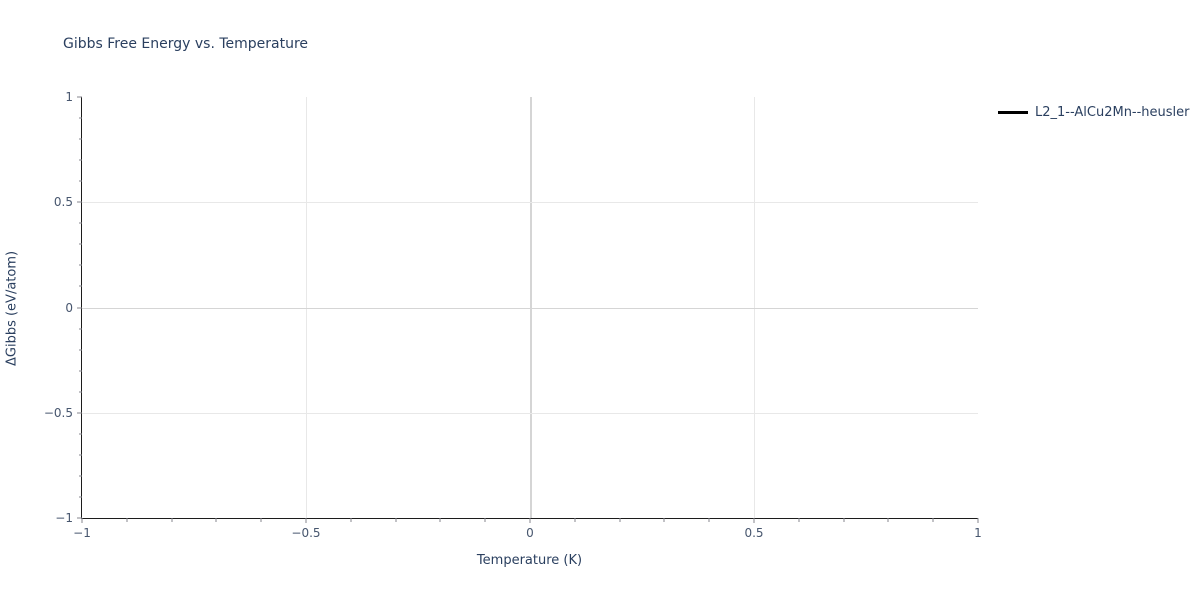 This screenshot has width=1200, height=600. Describe the element at coordinates (529, 560) in the screenshot. I see `x-axis-label: Temperature (K)` at that location.